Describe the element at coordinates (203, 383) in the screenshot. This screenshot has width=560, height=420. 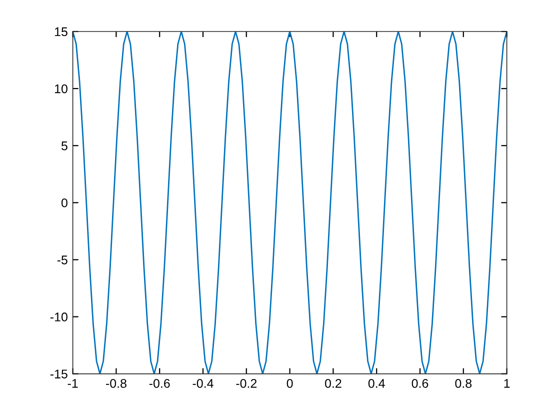
I see `x-tick-label: -0.4` at that location.